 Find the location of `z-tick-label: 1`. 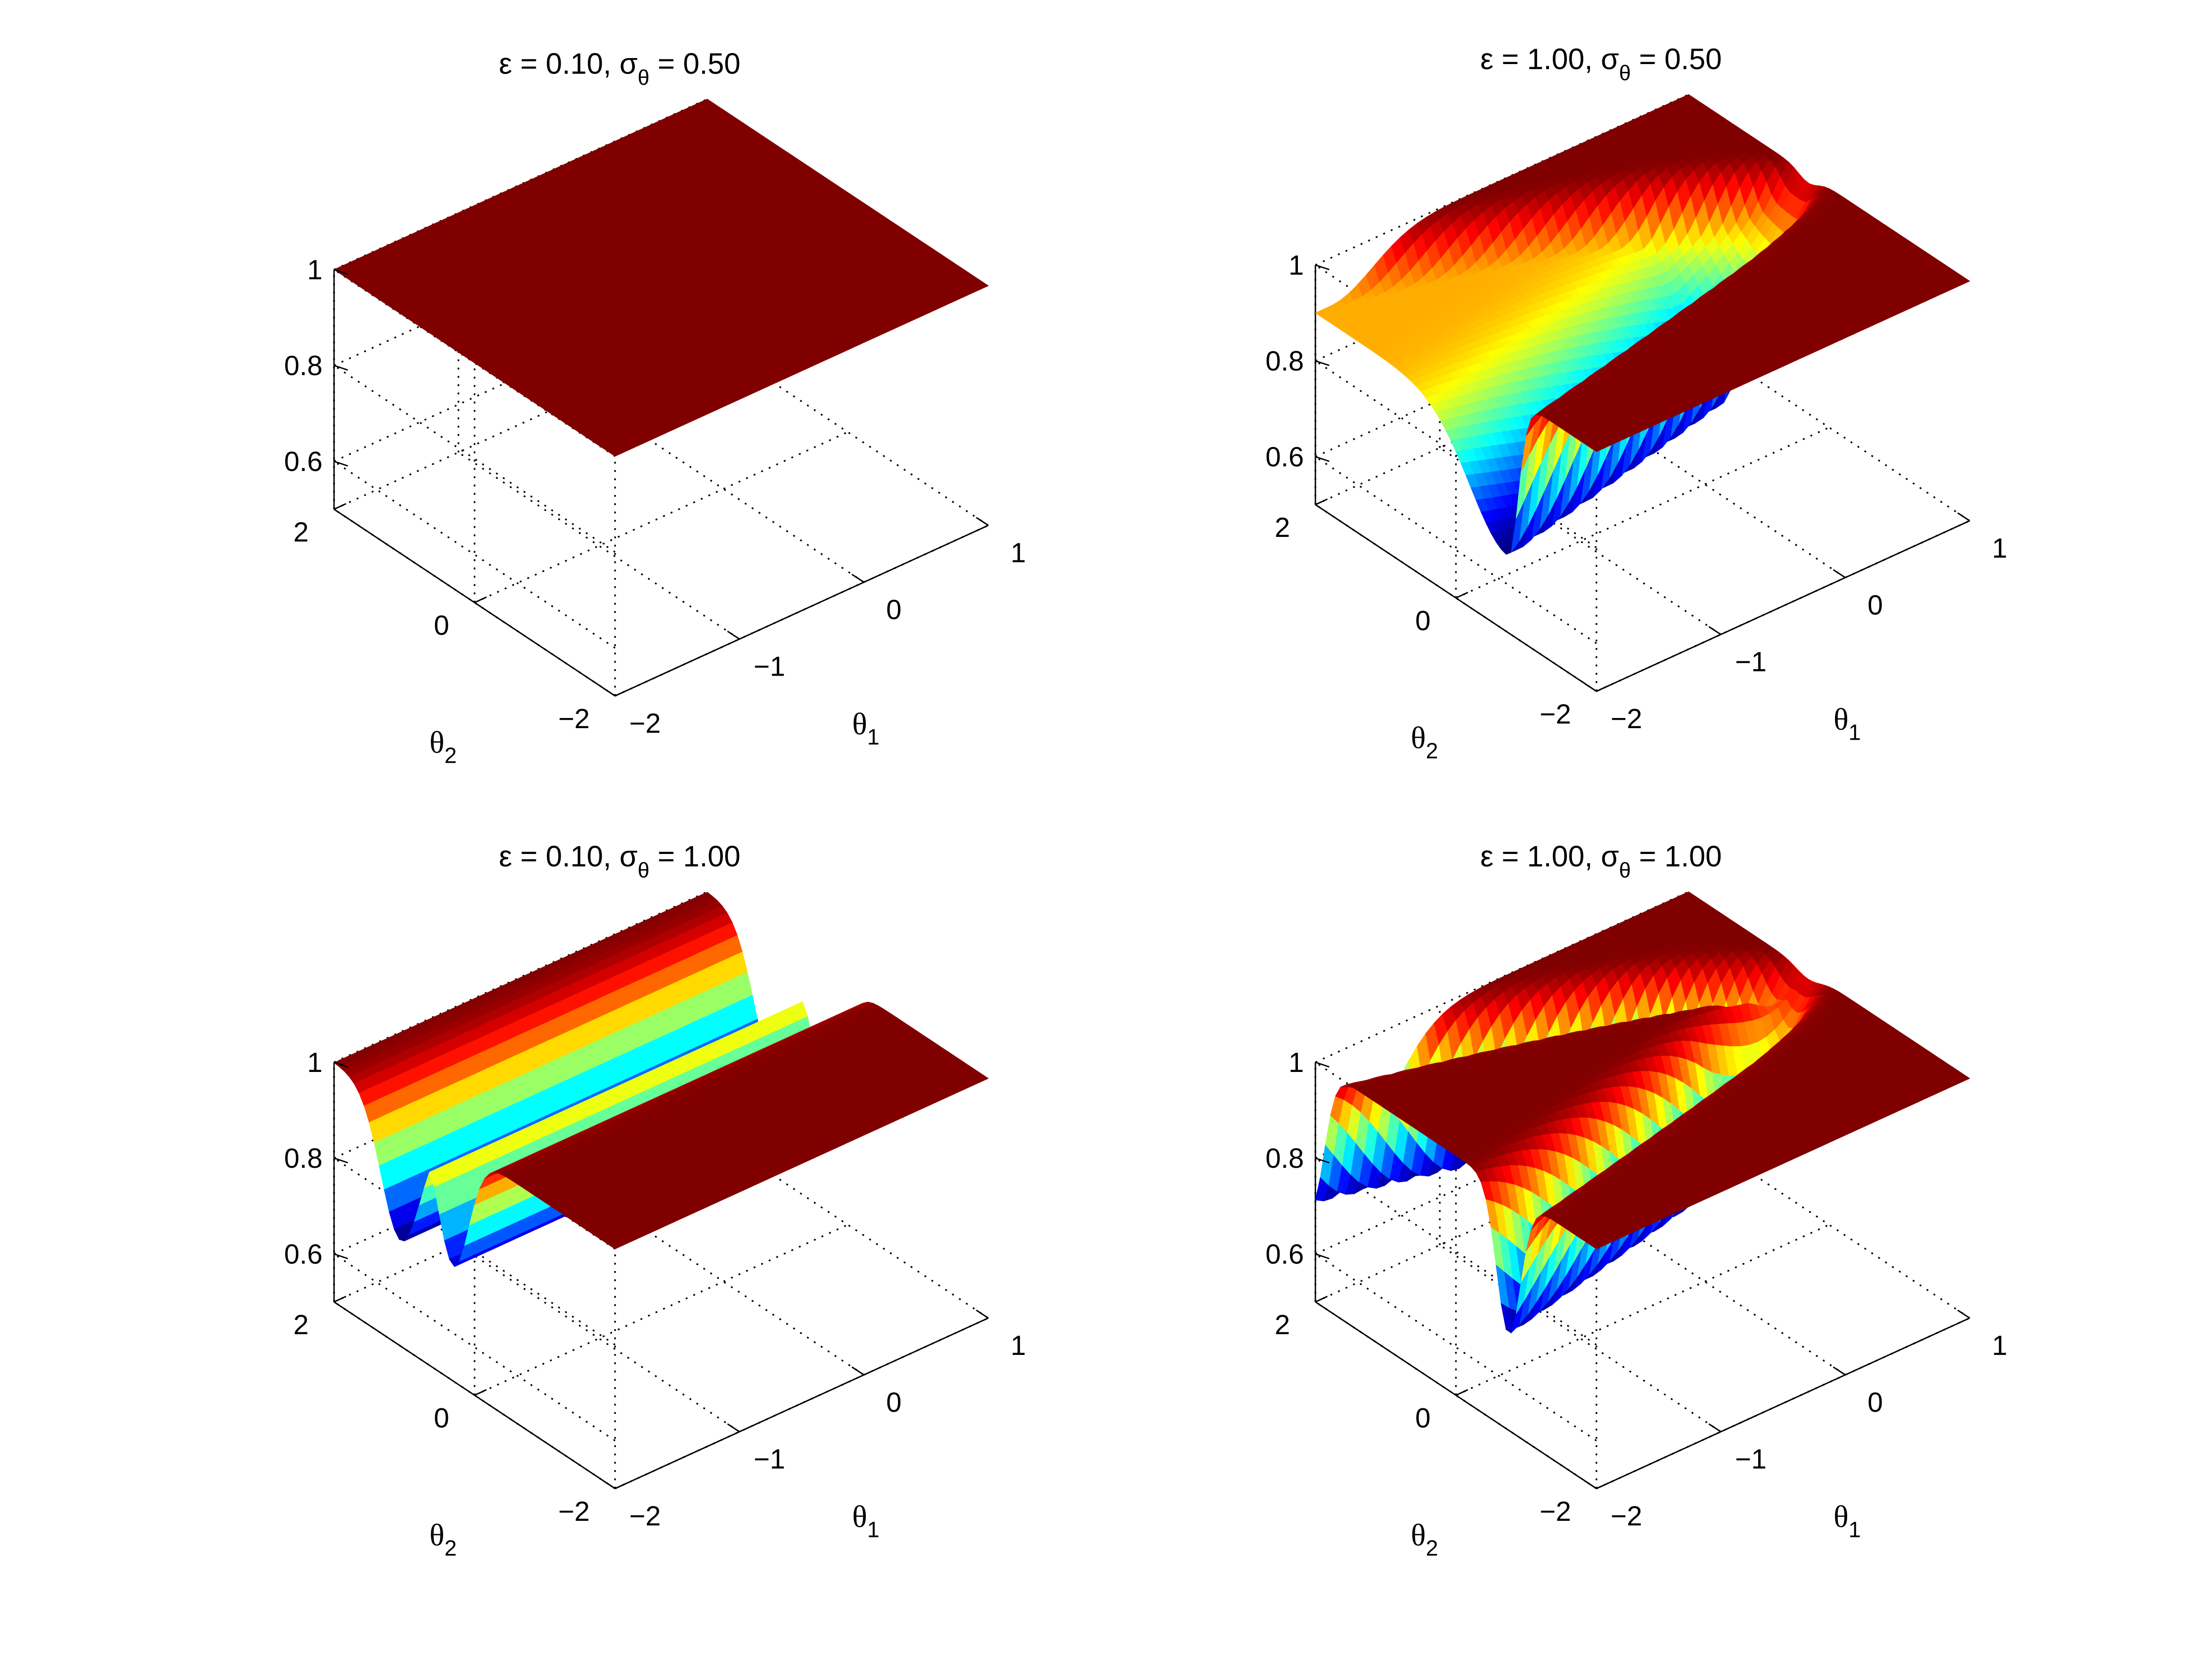

z-tick-label: 1 is located at coordinates (315, 269).